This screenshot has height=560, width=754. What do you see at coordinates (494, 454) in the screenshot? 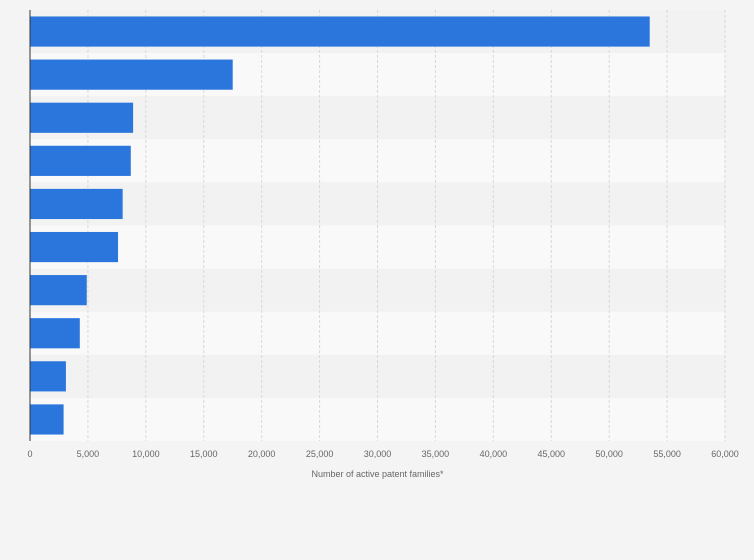
I see `x-tick-label: 40,000` at bounding box center [494, 454].